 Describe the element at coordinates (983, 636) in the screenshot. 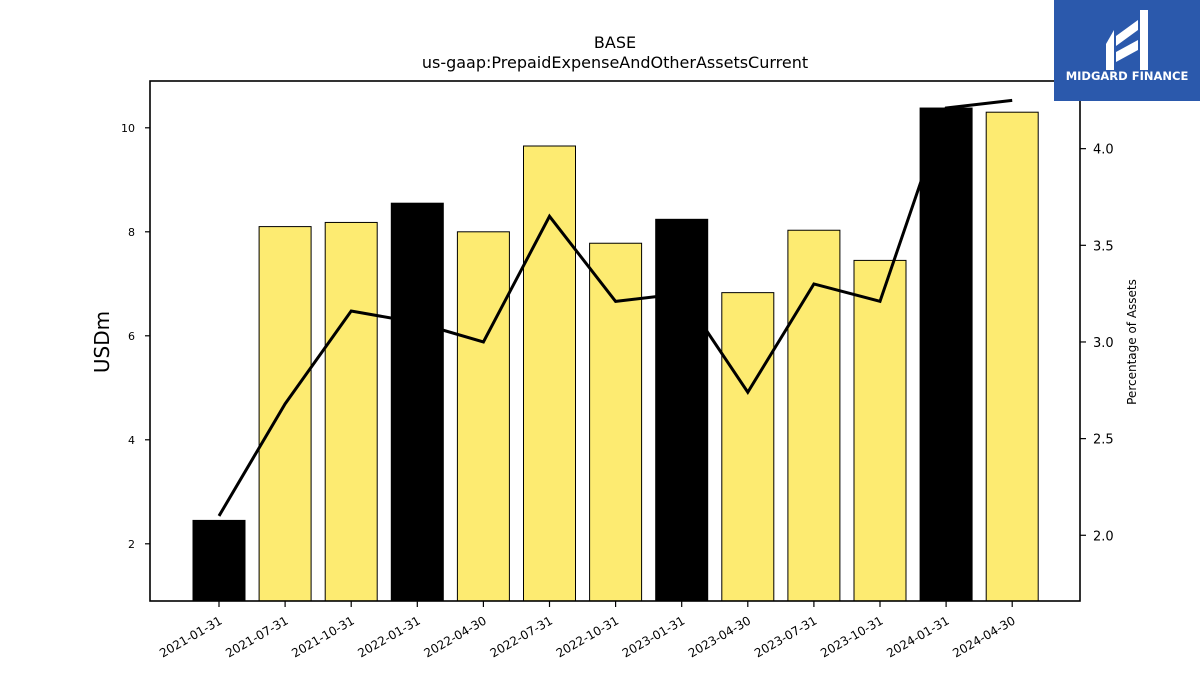

I see `x-tick-label: 2024-04-30` at that location.